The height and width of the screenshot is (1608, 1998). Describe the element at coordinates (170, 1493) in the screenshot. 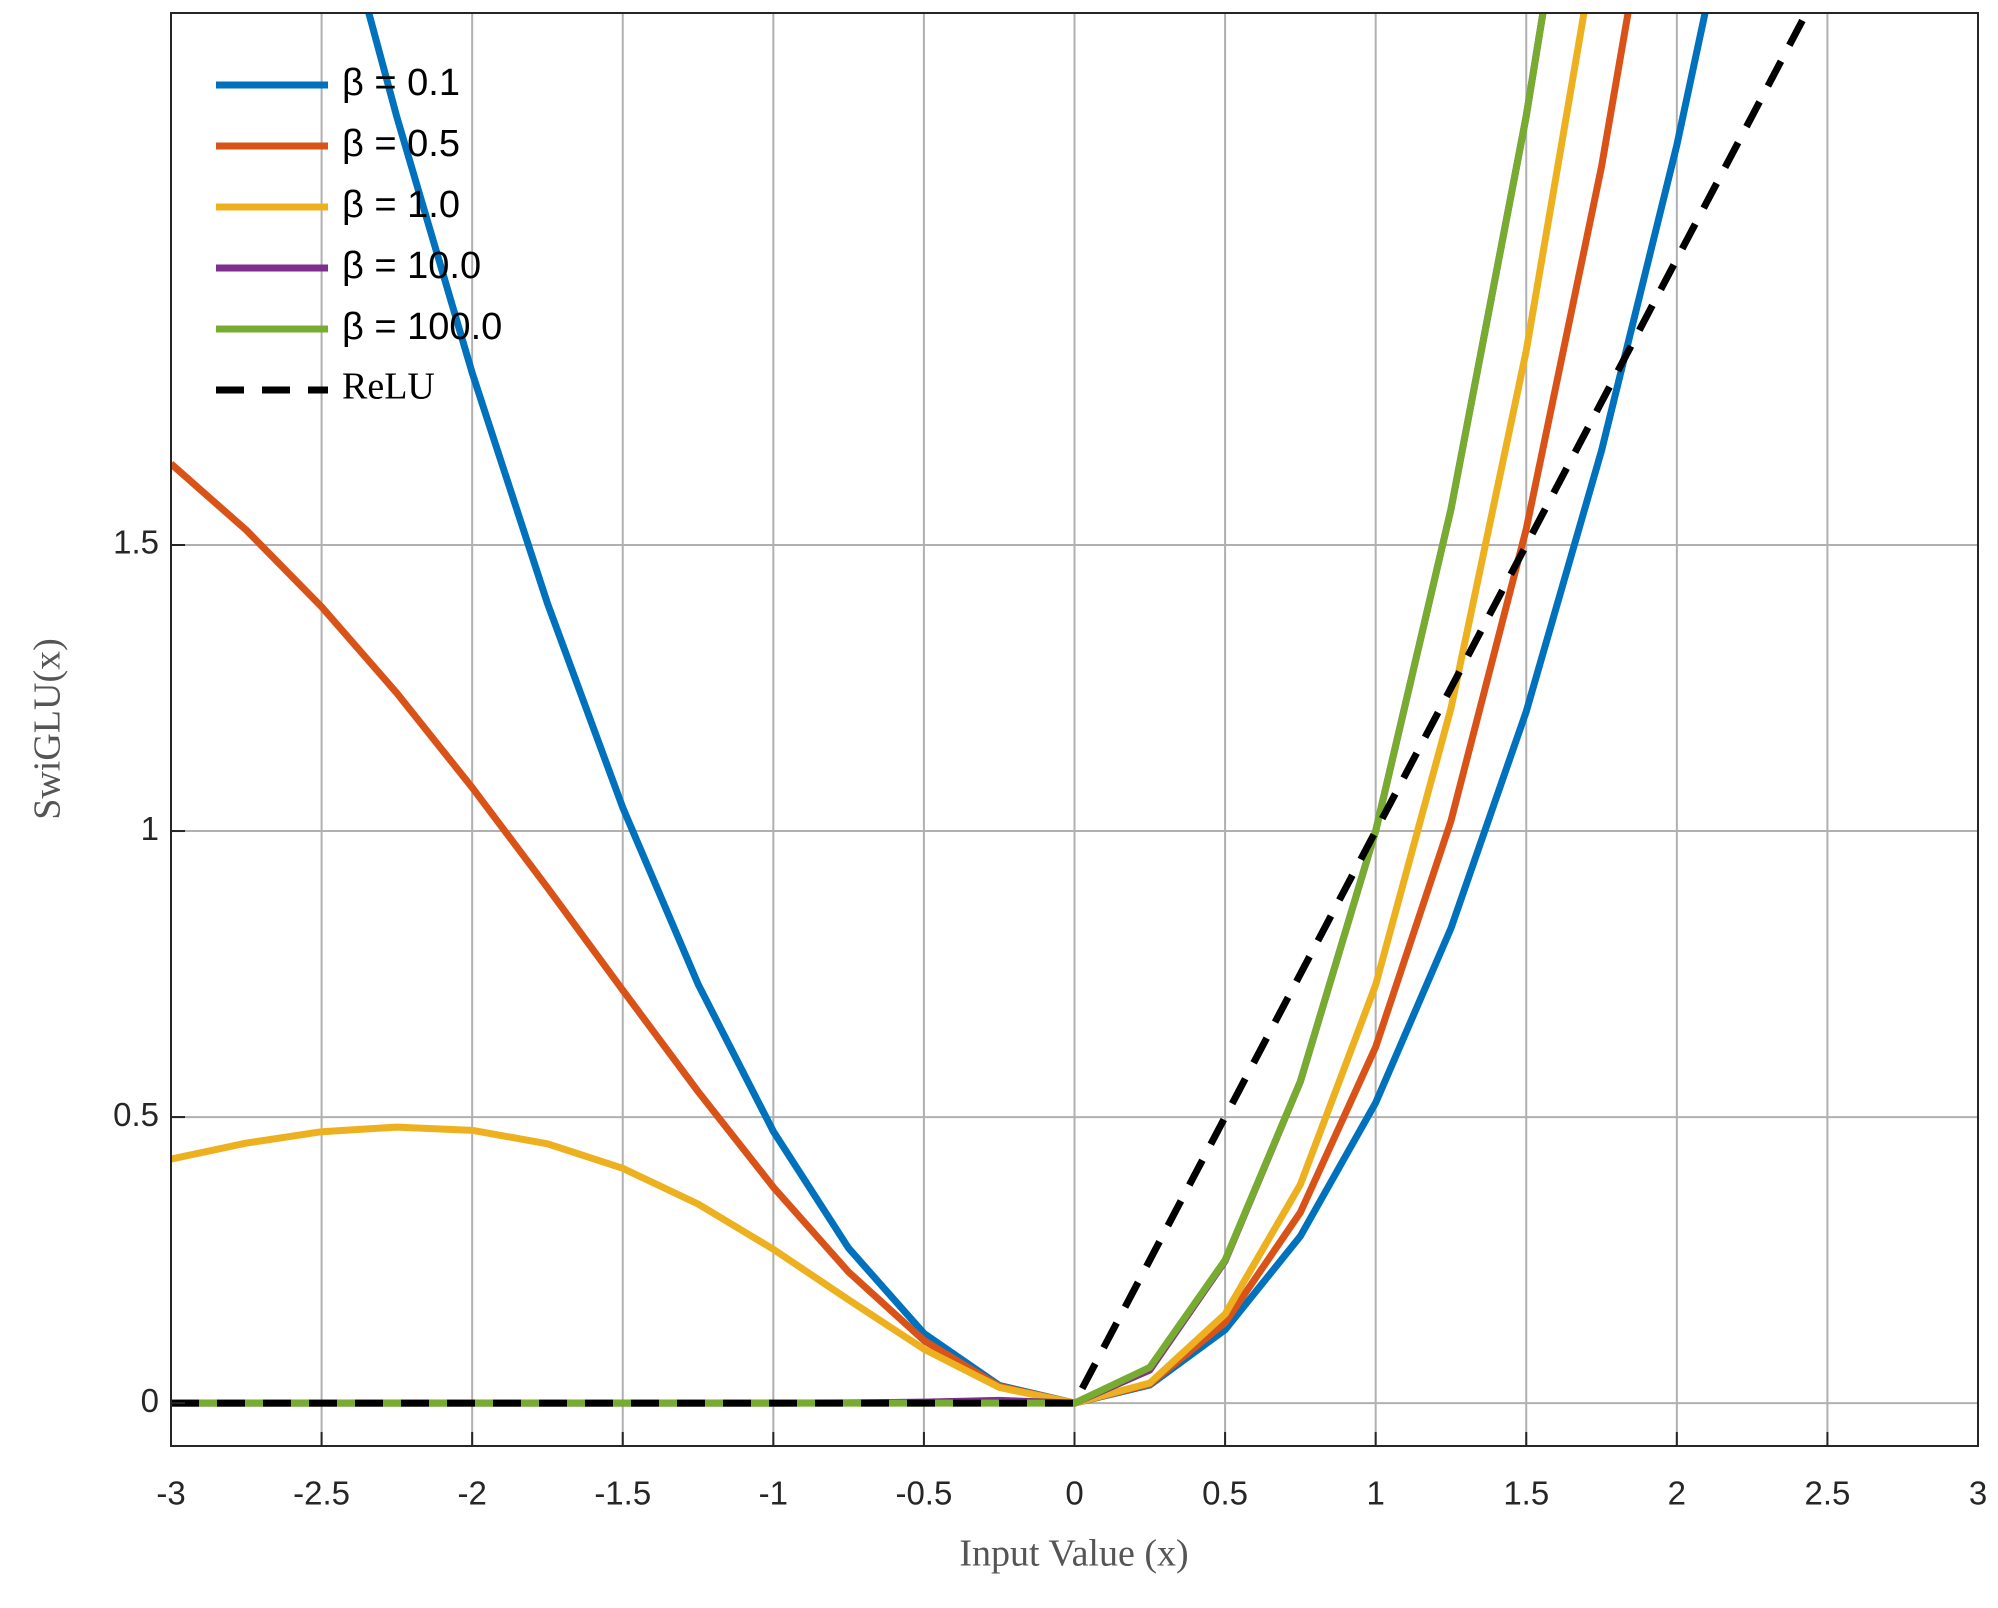

I see `x-tick-label: -3` at that location.